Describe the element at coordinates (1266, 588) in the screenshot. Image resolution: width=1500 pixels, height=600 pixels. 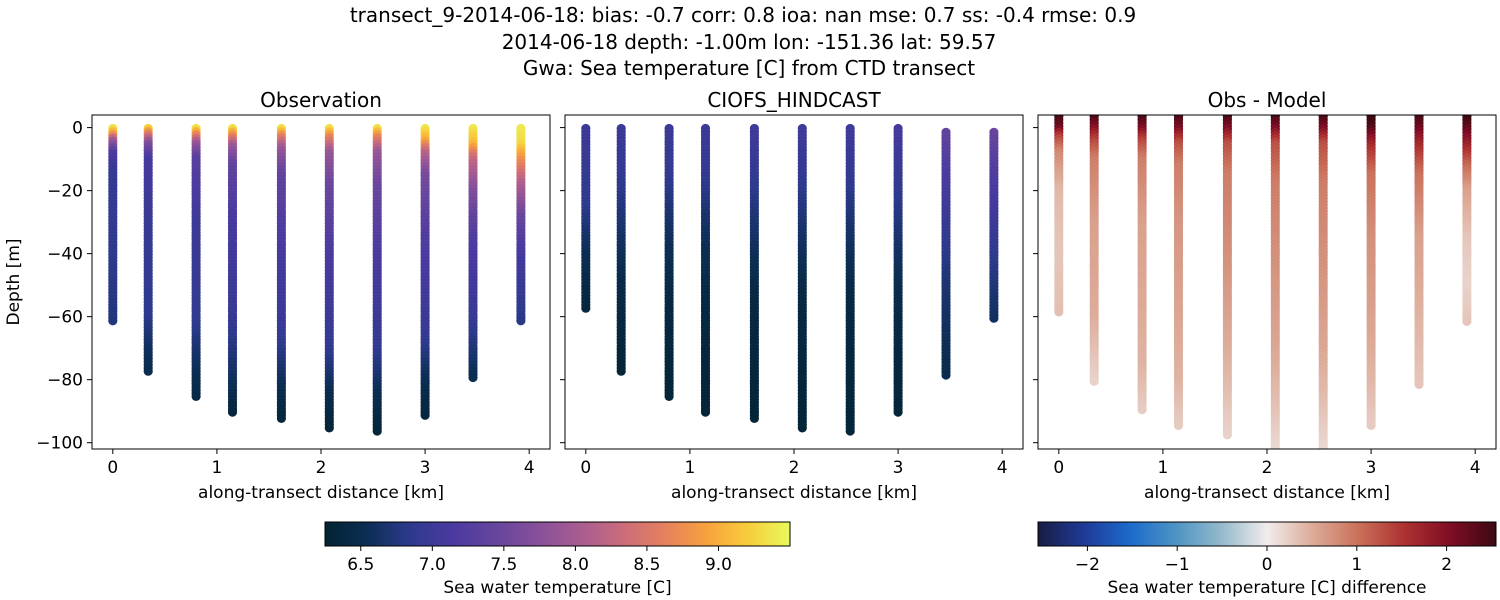
I see `colorbar-label: Sea water temperature [C] difference` at that location.